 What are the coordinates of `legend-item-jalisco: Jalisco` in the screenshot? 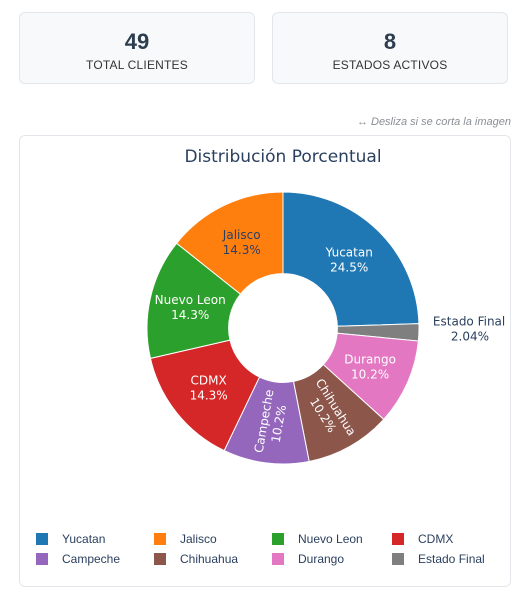 It's located at (213, 539).